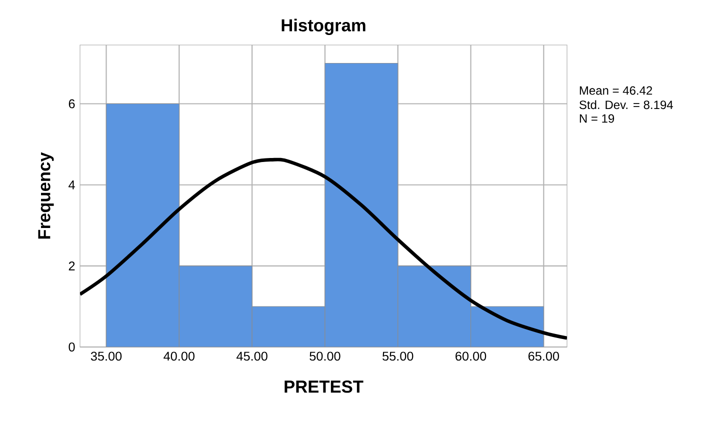  Describe the element at coordinates (597, 118) in the screenshot. I see `text: N = 19` at that location.